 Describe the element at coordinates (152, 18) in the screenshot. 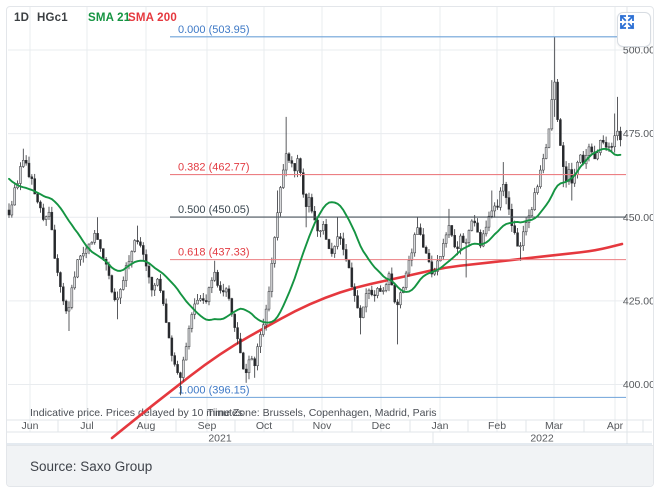

I see `sma200-legend-label: SMA 200` at that location.